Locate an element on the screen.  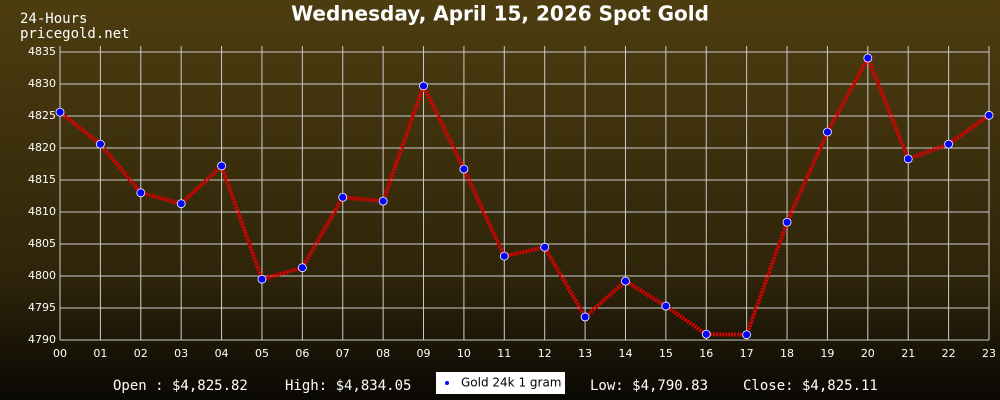
y-tick-label: 4825 is located at coordinates (42, 115).